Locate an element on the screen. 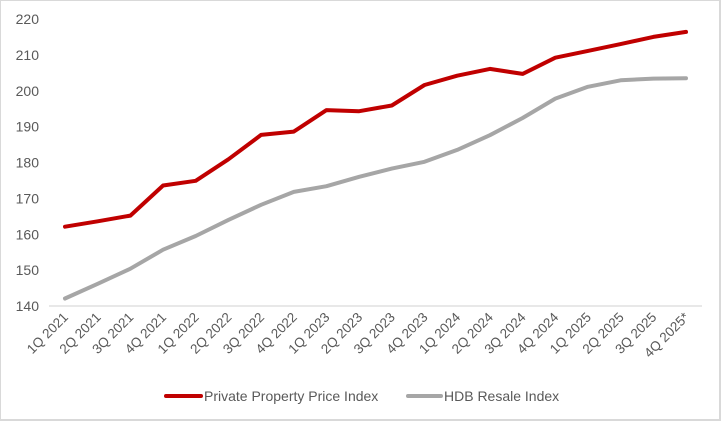 This screenshot has width=722, height=422. y-tick-label: 150 is located at coordinates (28, 270).